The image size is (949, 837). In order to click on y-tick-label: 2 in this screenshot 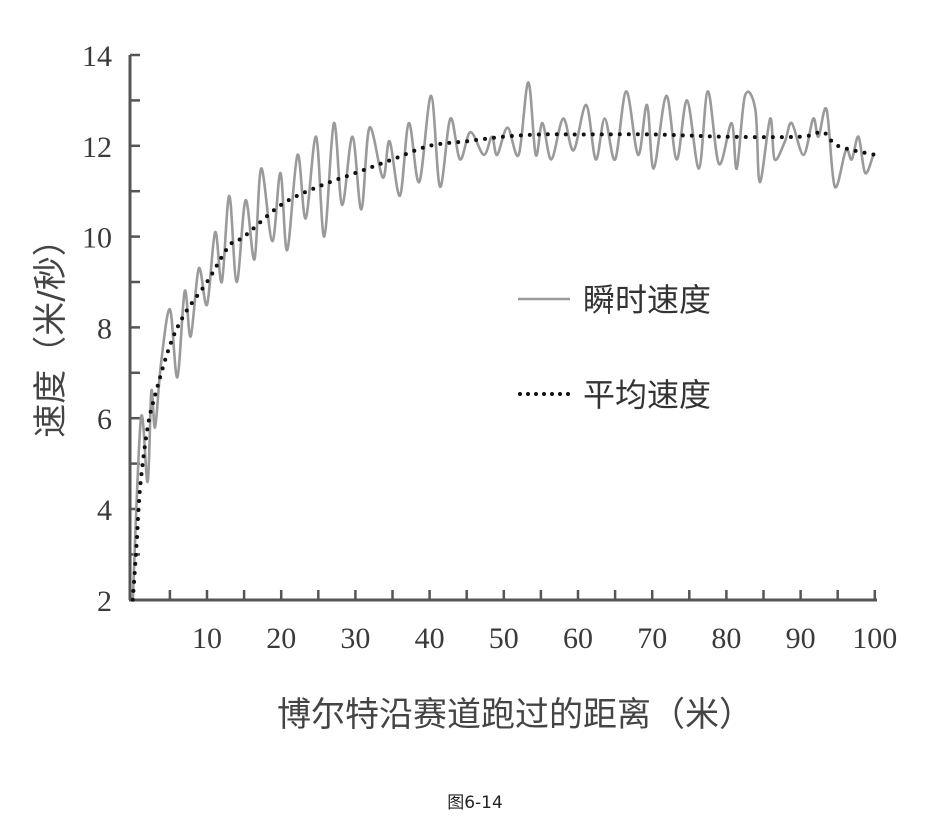, I will do `click(104, 601)`.